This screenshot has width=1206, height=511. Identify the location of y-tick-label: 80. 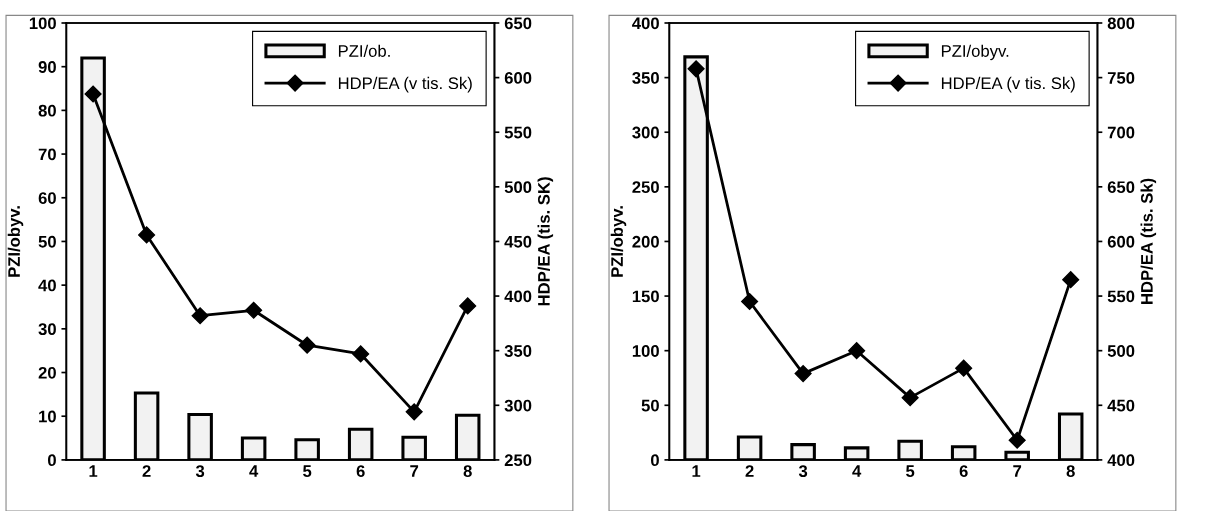
(47, 110).